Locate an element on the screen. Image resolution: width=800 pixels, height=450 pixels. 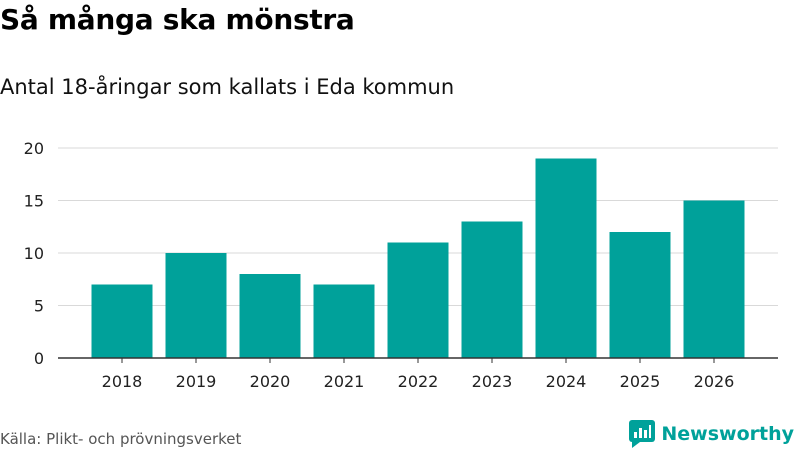
x-tick-label: 2023 is located at coordinates (492, 381).